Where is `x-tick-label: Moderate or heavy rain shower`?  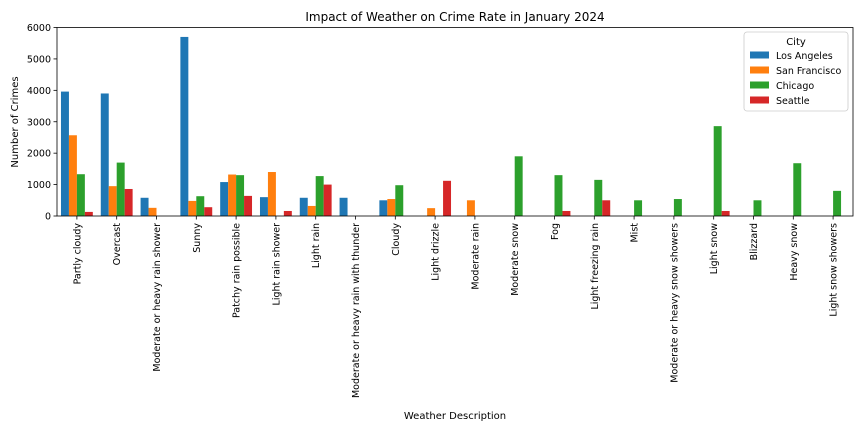 x-tick-label: Moderate or heavy rain shower is located at coordinates (157, 297).